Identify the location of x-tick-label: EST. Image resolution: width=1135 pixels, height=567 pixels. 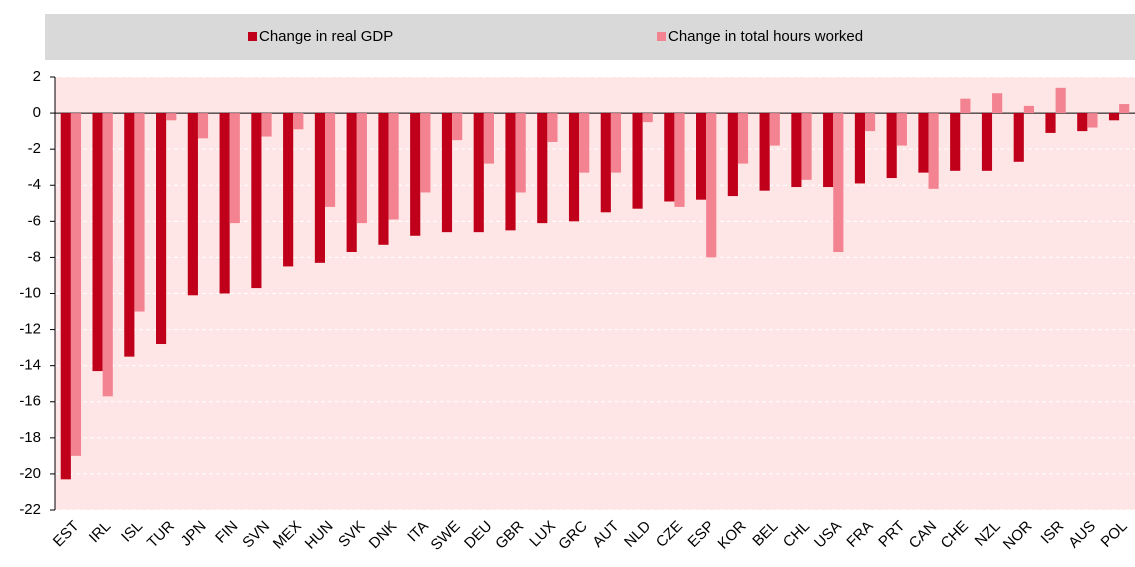
(66, 534).